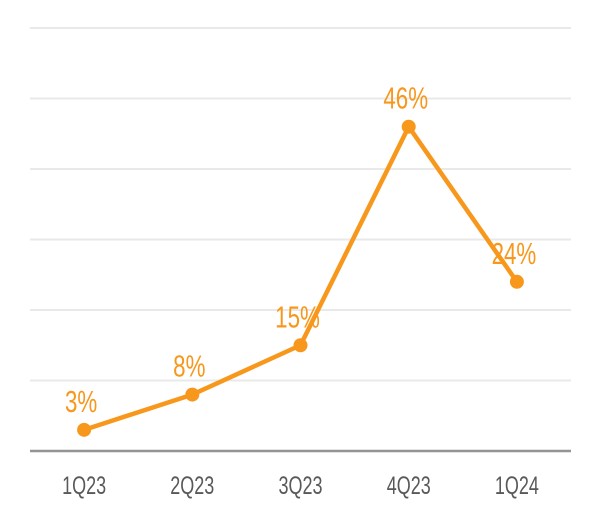 The height and width of the screenshot is (520, 600). I want to click on data-point-4q23, so click(408, 126).